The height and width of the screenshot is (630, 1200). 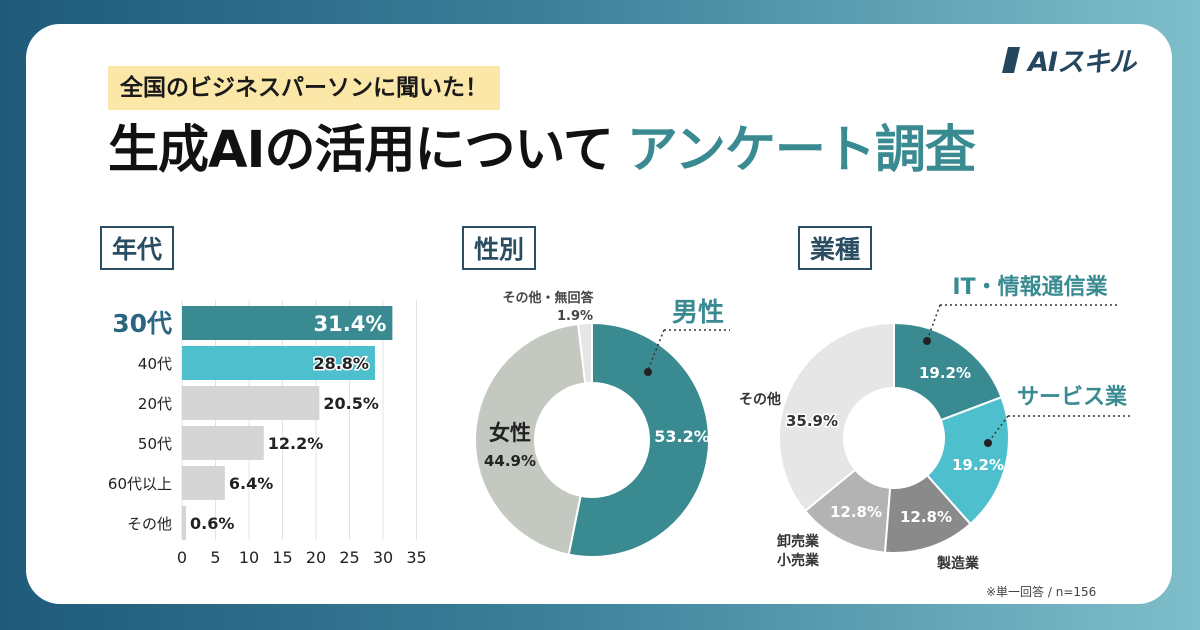 What do you see at coordinates (988, 443) in the screenshot?
I see `service-callout-dot` at bounding box center [988, 443].